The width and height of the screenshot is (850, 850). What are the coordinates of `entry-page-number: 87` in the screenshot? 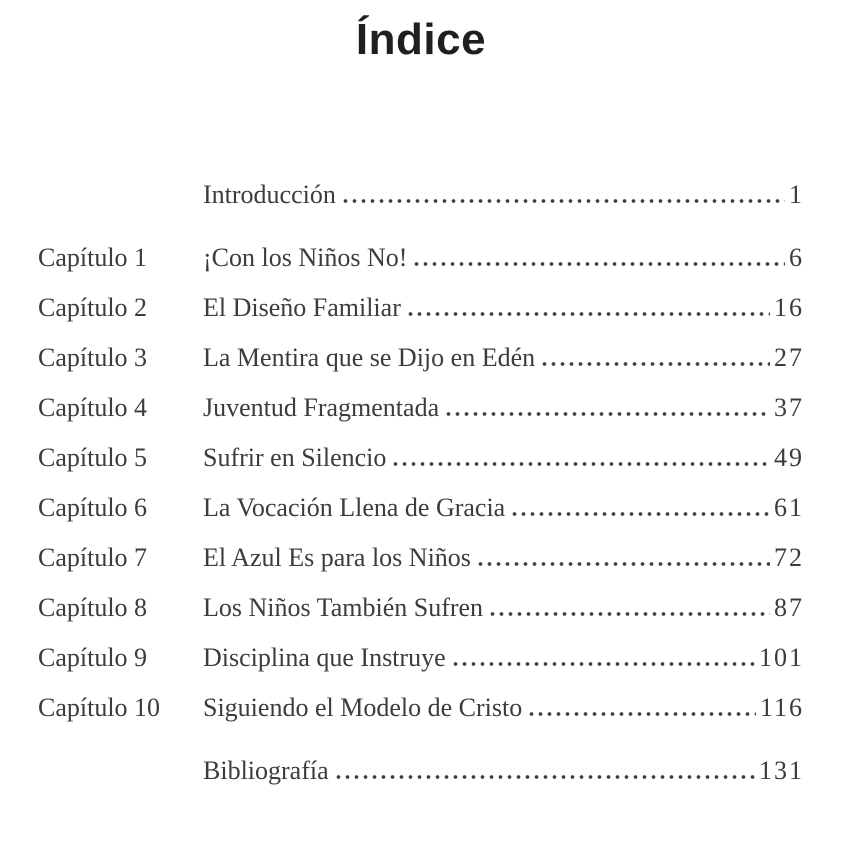 It's located at (789, 607).